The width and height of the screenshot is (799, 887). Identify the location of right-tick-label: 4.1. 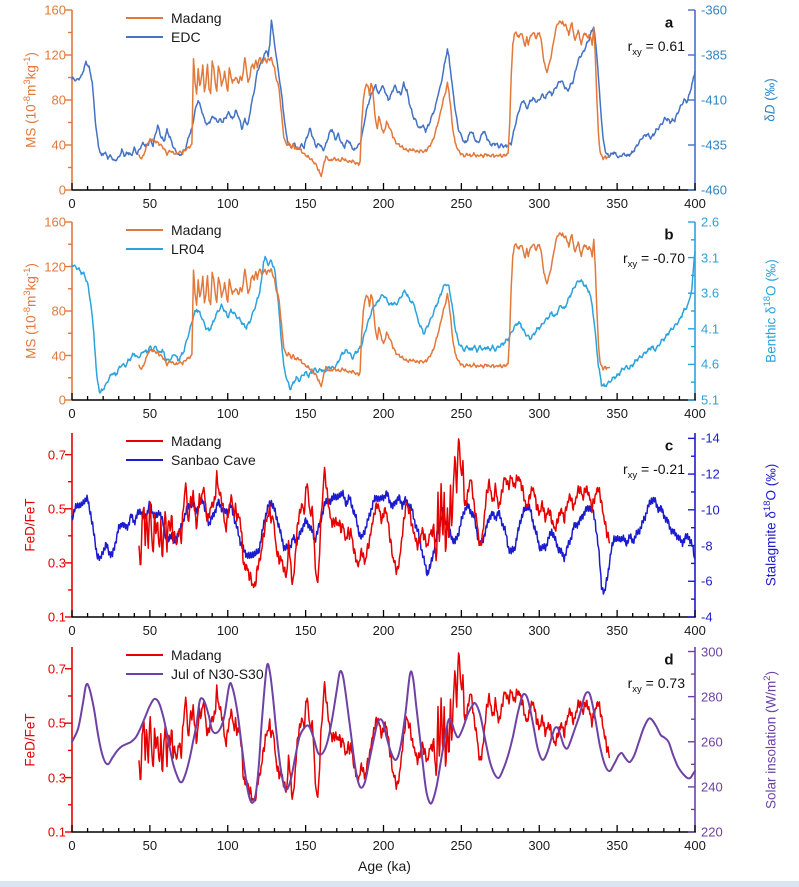
(710, 329).